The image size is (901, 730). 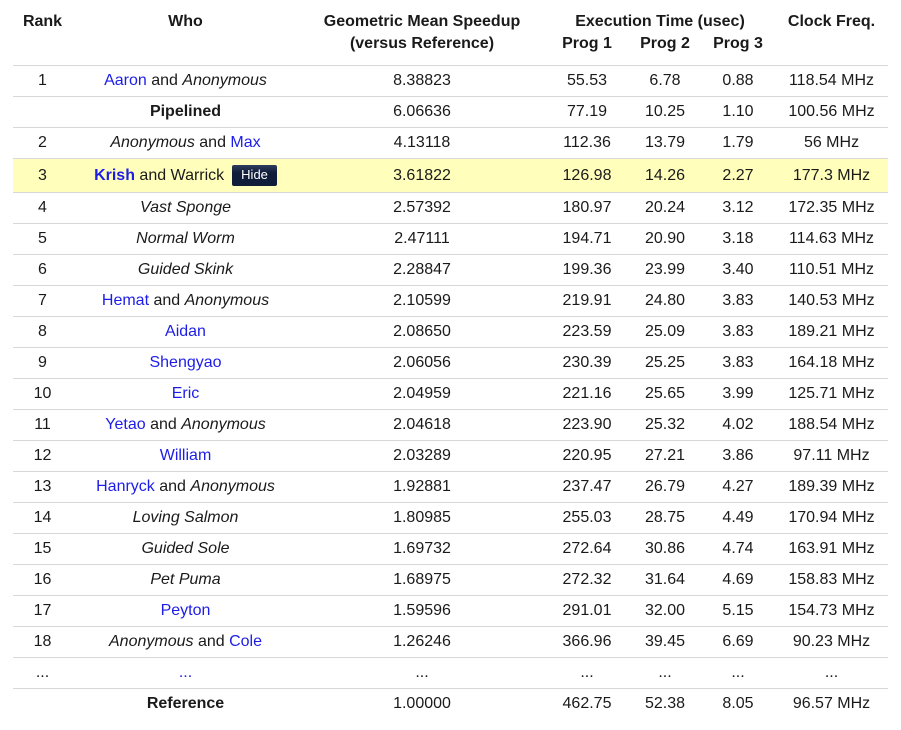 I want to click on who-link: Shengyao, so click(x=185, y=363).